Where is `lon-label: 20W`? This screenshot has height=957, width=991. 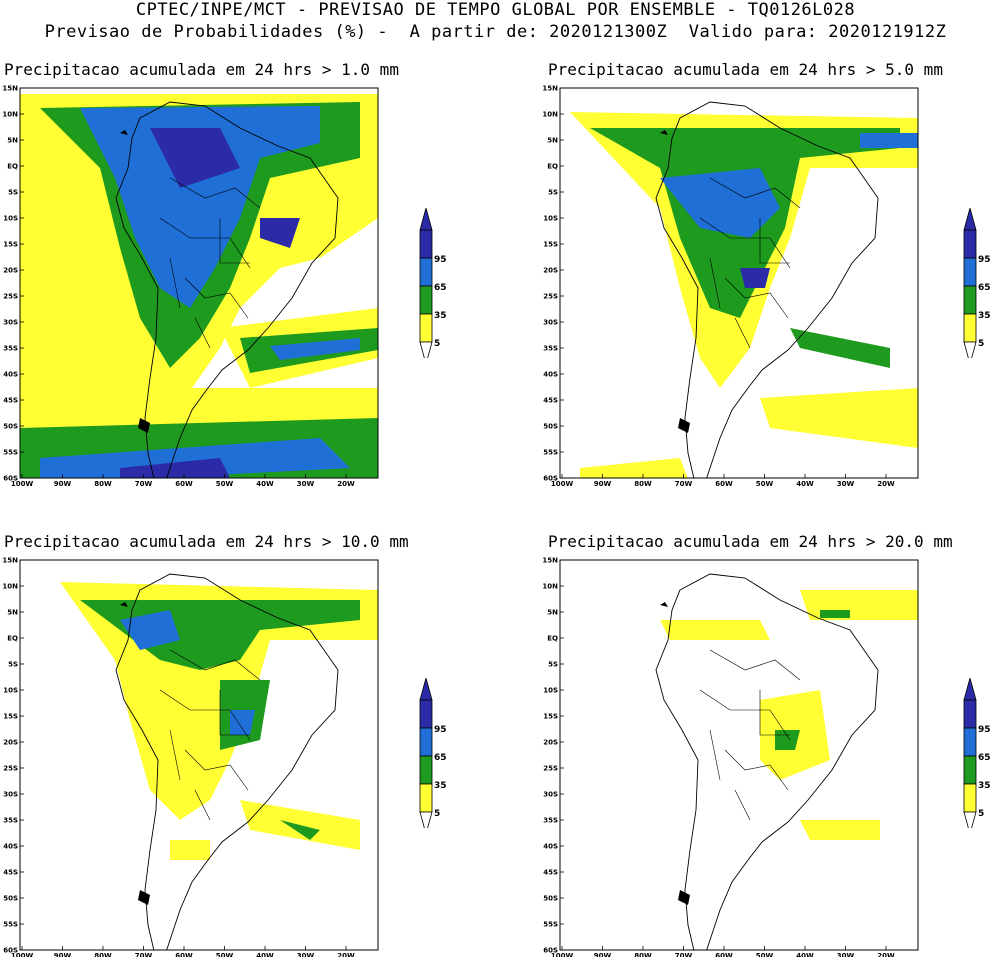 lon-label: 20W is located at coordinates (346, 954).